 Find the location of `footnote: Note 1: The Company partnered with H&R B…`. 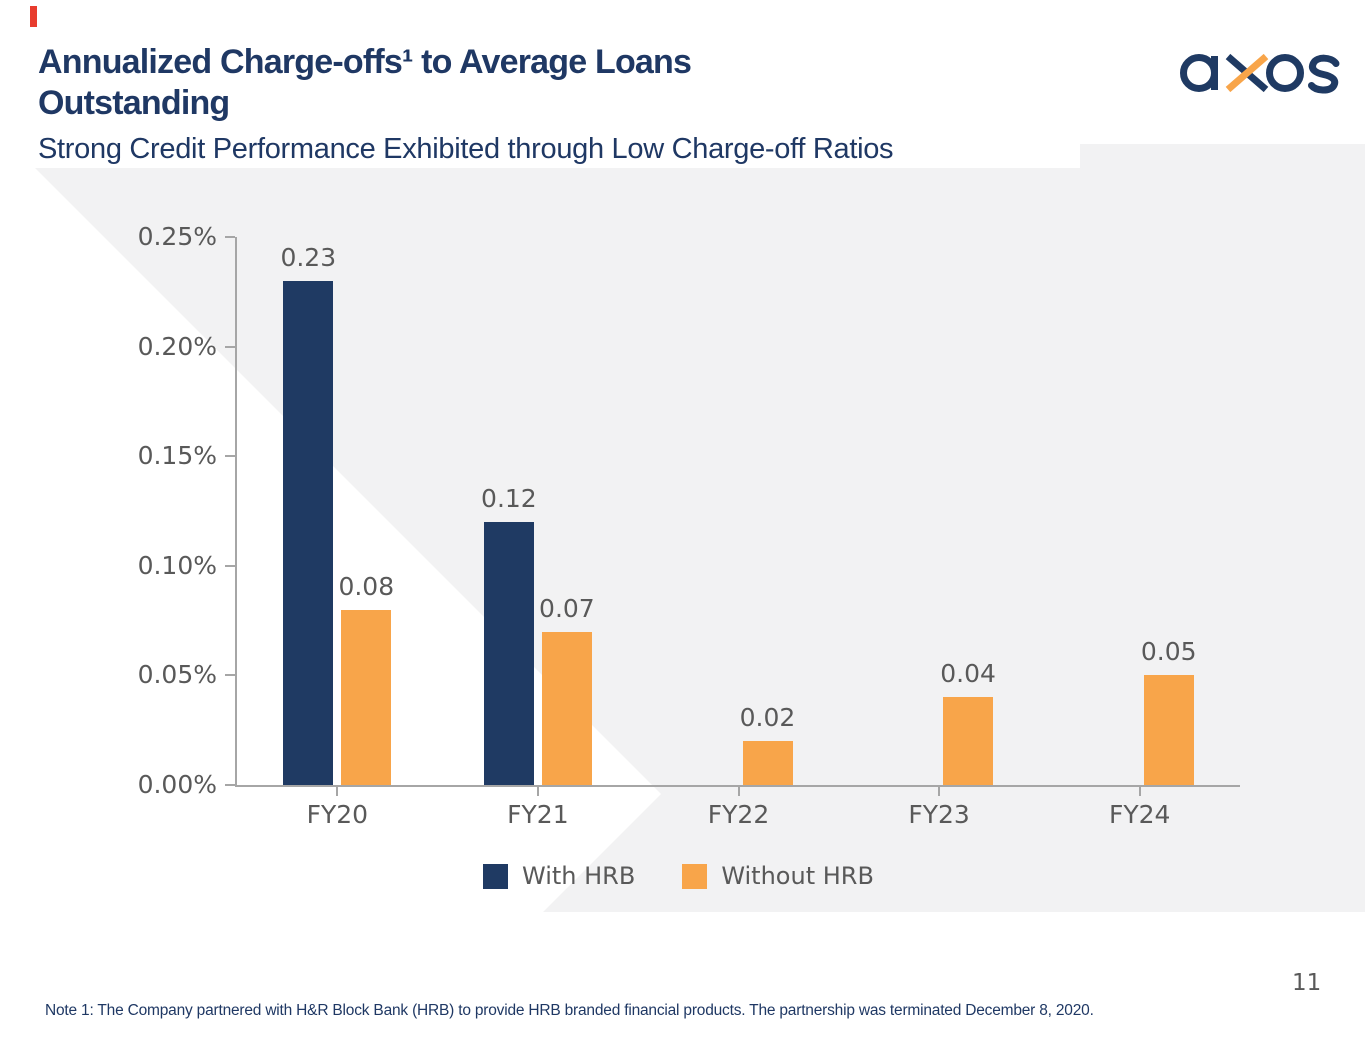

footnote: Note 1: The Company partnered with H&R B… is located at coordinates (569, 1010).